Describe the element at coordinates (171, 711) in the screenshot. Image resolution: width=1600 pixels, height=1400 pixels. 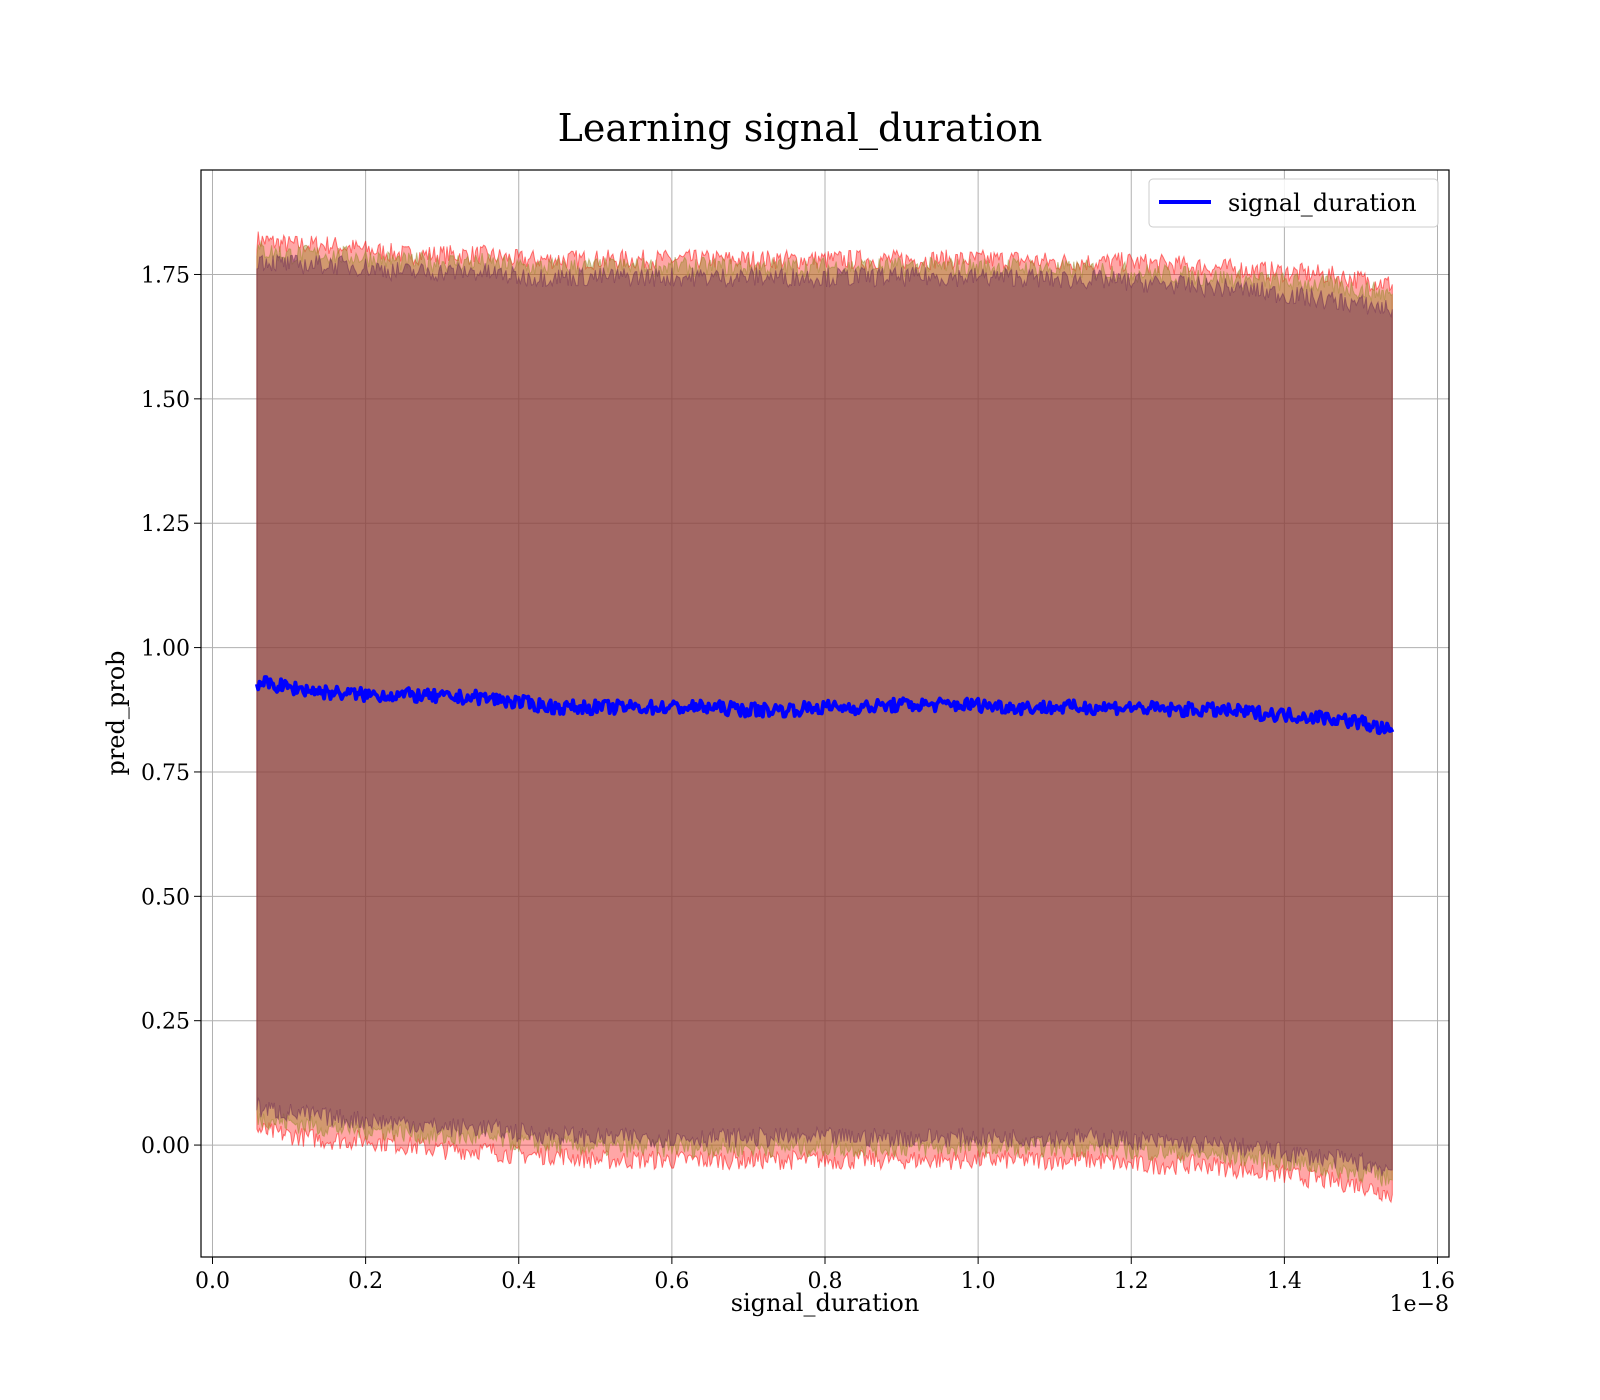
I see `y-axis-ticks: 0.00 0.25 0.50 0.75 1.00 1.25 1.50 1.75` at that location.